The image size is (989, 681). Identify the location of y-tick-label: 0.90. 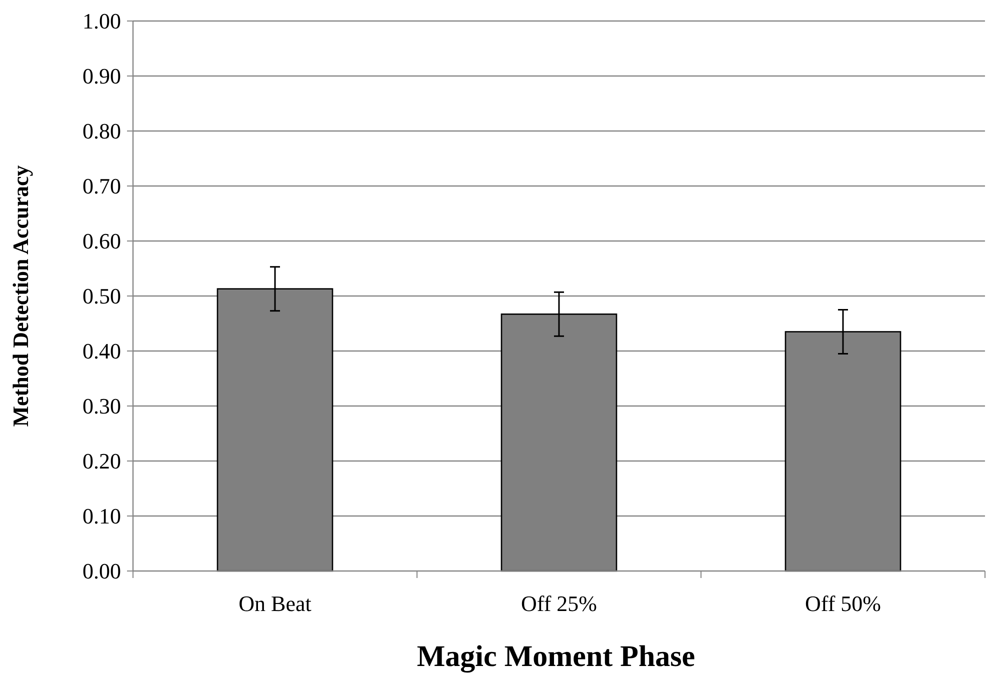
(101, 76).